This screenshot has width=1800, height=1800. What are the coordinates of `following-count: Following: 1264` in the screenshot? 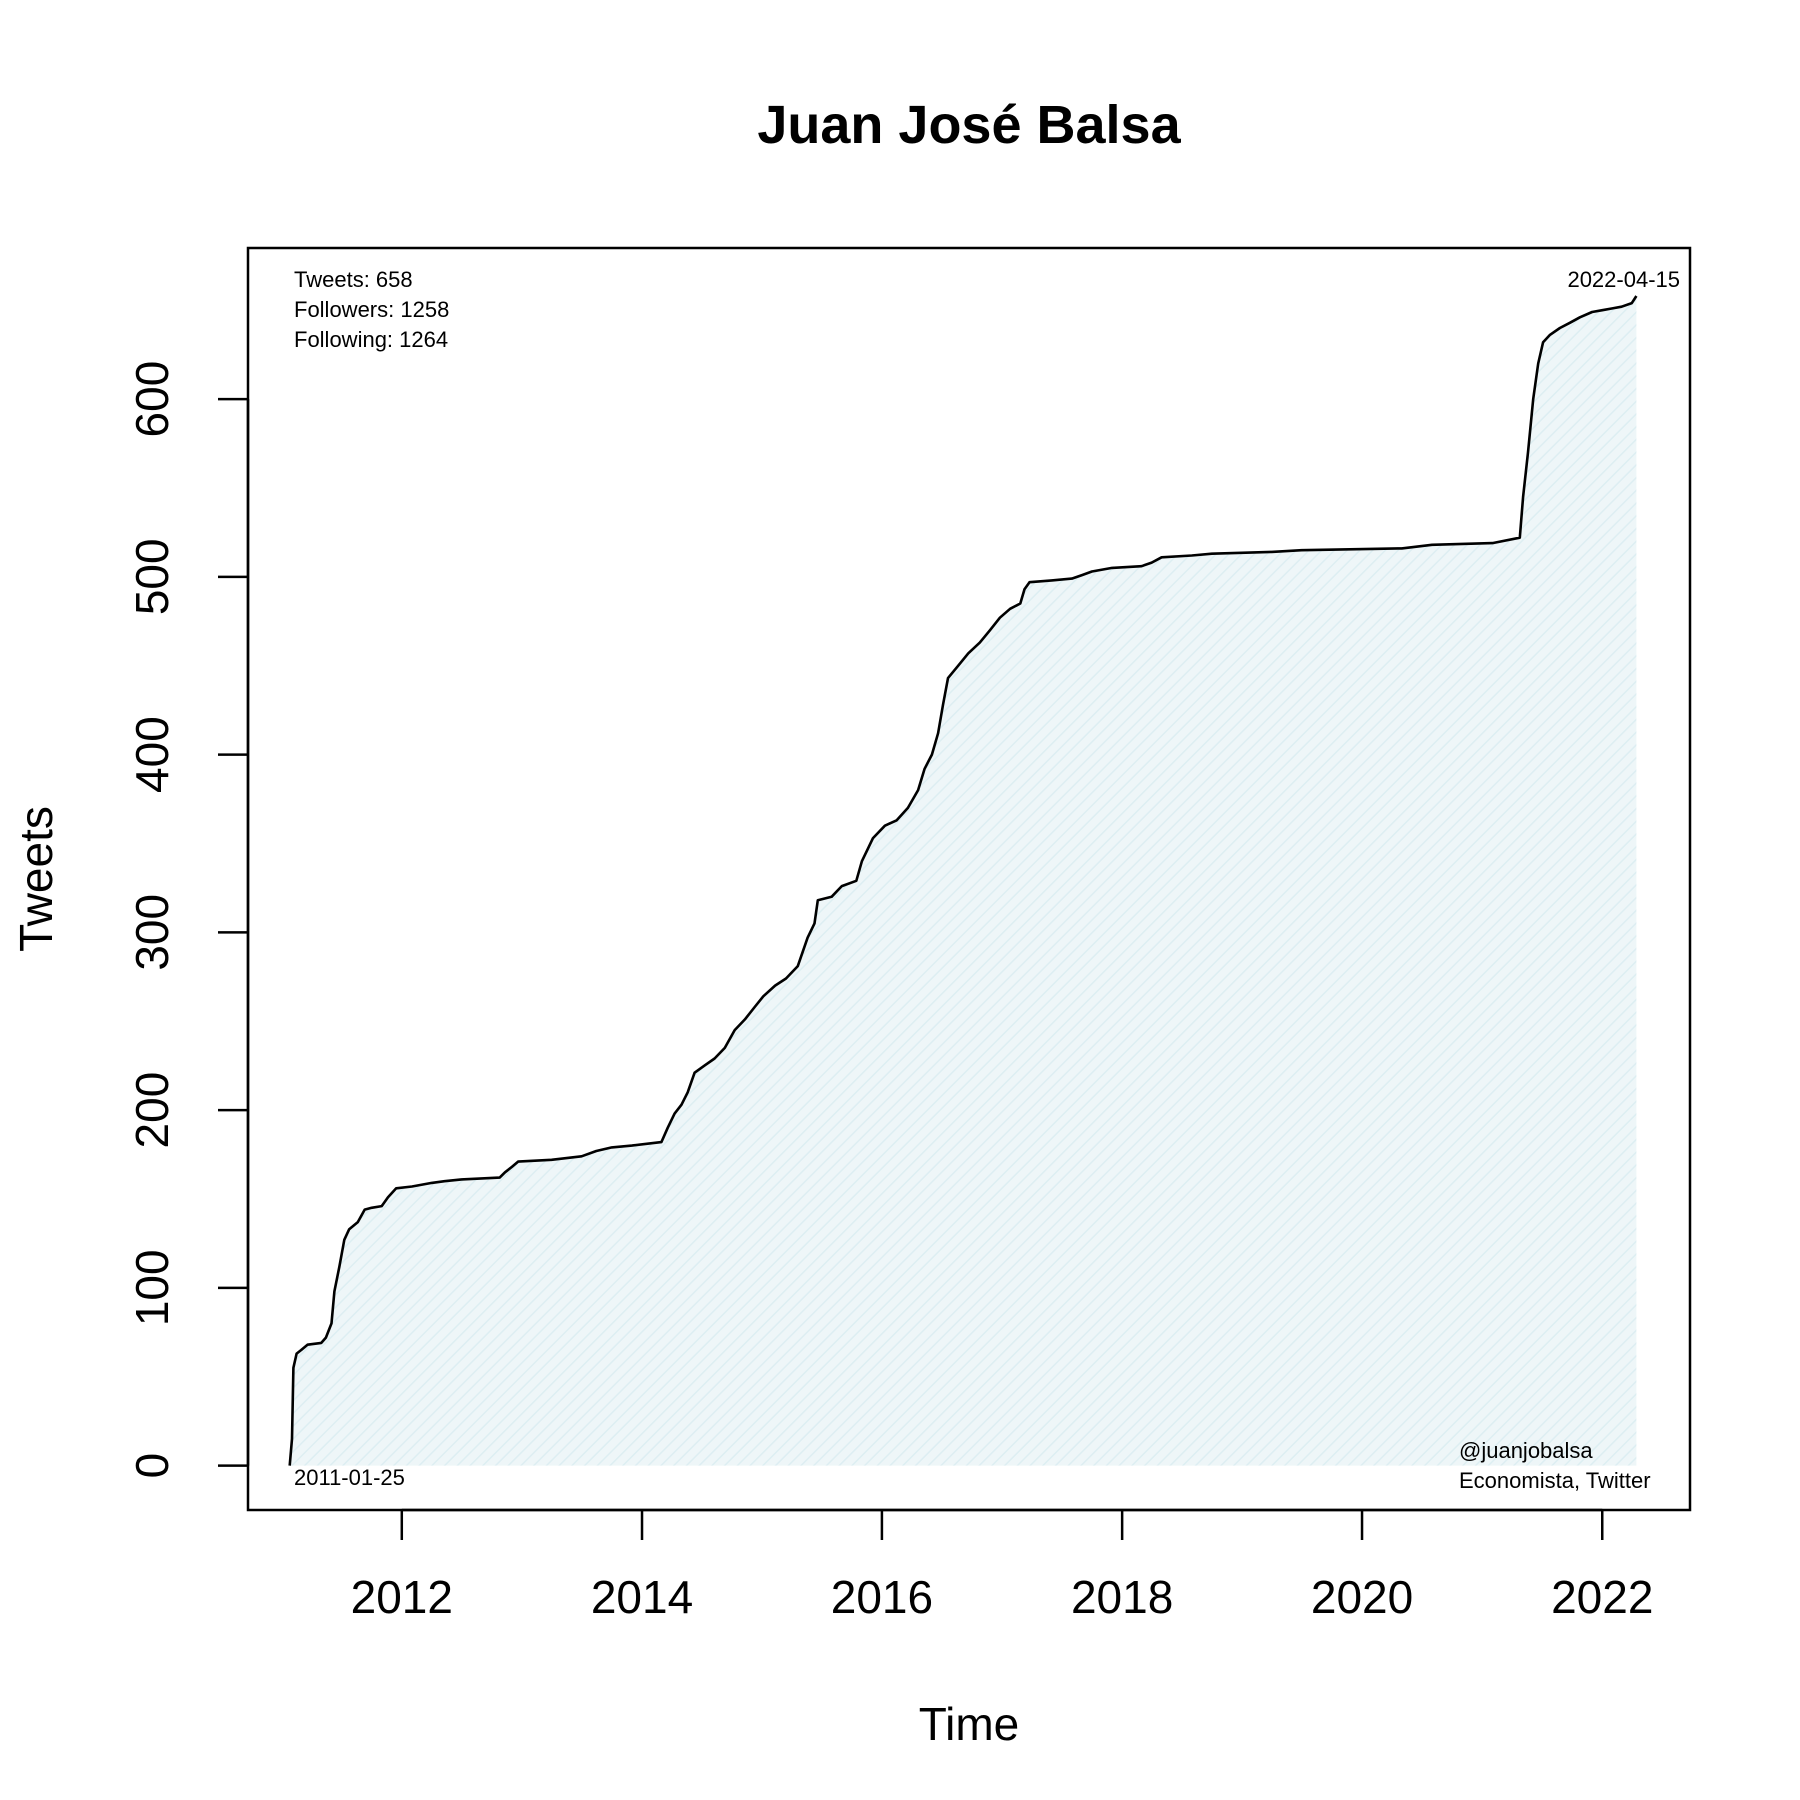 It's located at (371, 339).